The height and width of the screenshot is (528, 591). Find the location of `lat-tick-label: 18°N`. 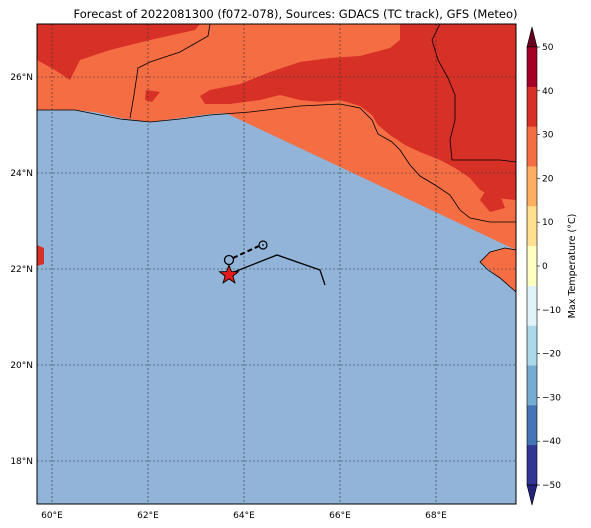

lat-tick-label: 18°N is located at coordinates (21, 462).